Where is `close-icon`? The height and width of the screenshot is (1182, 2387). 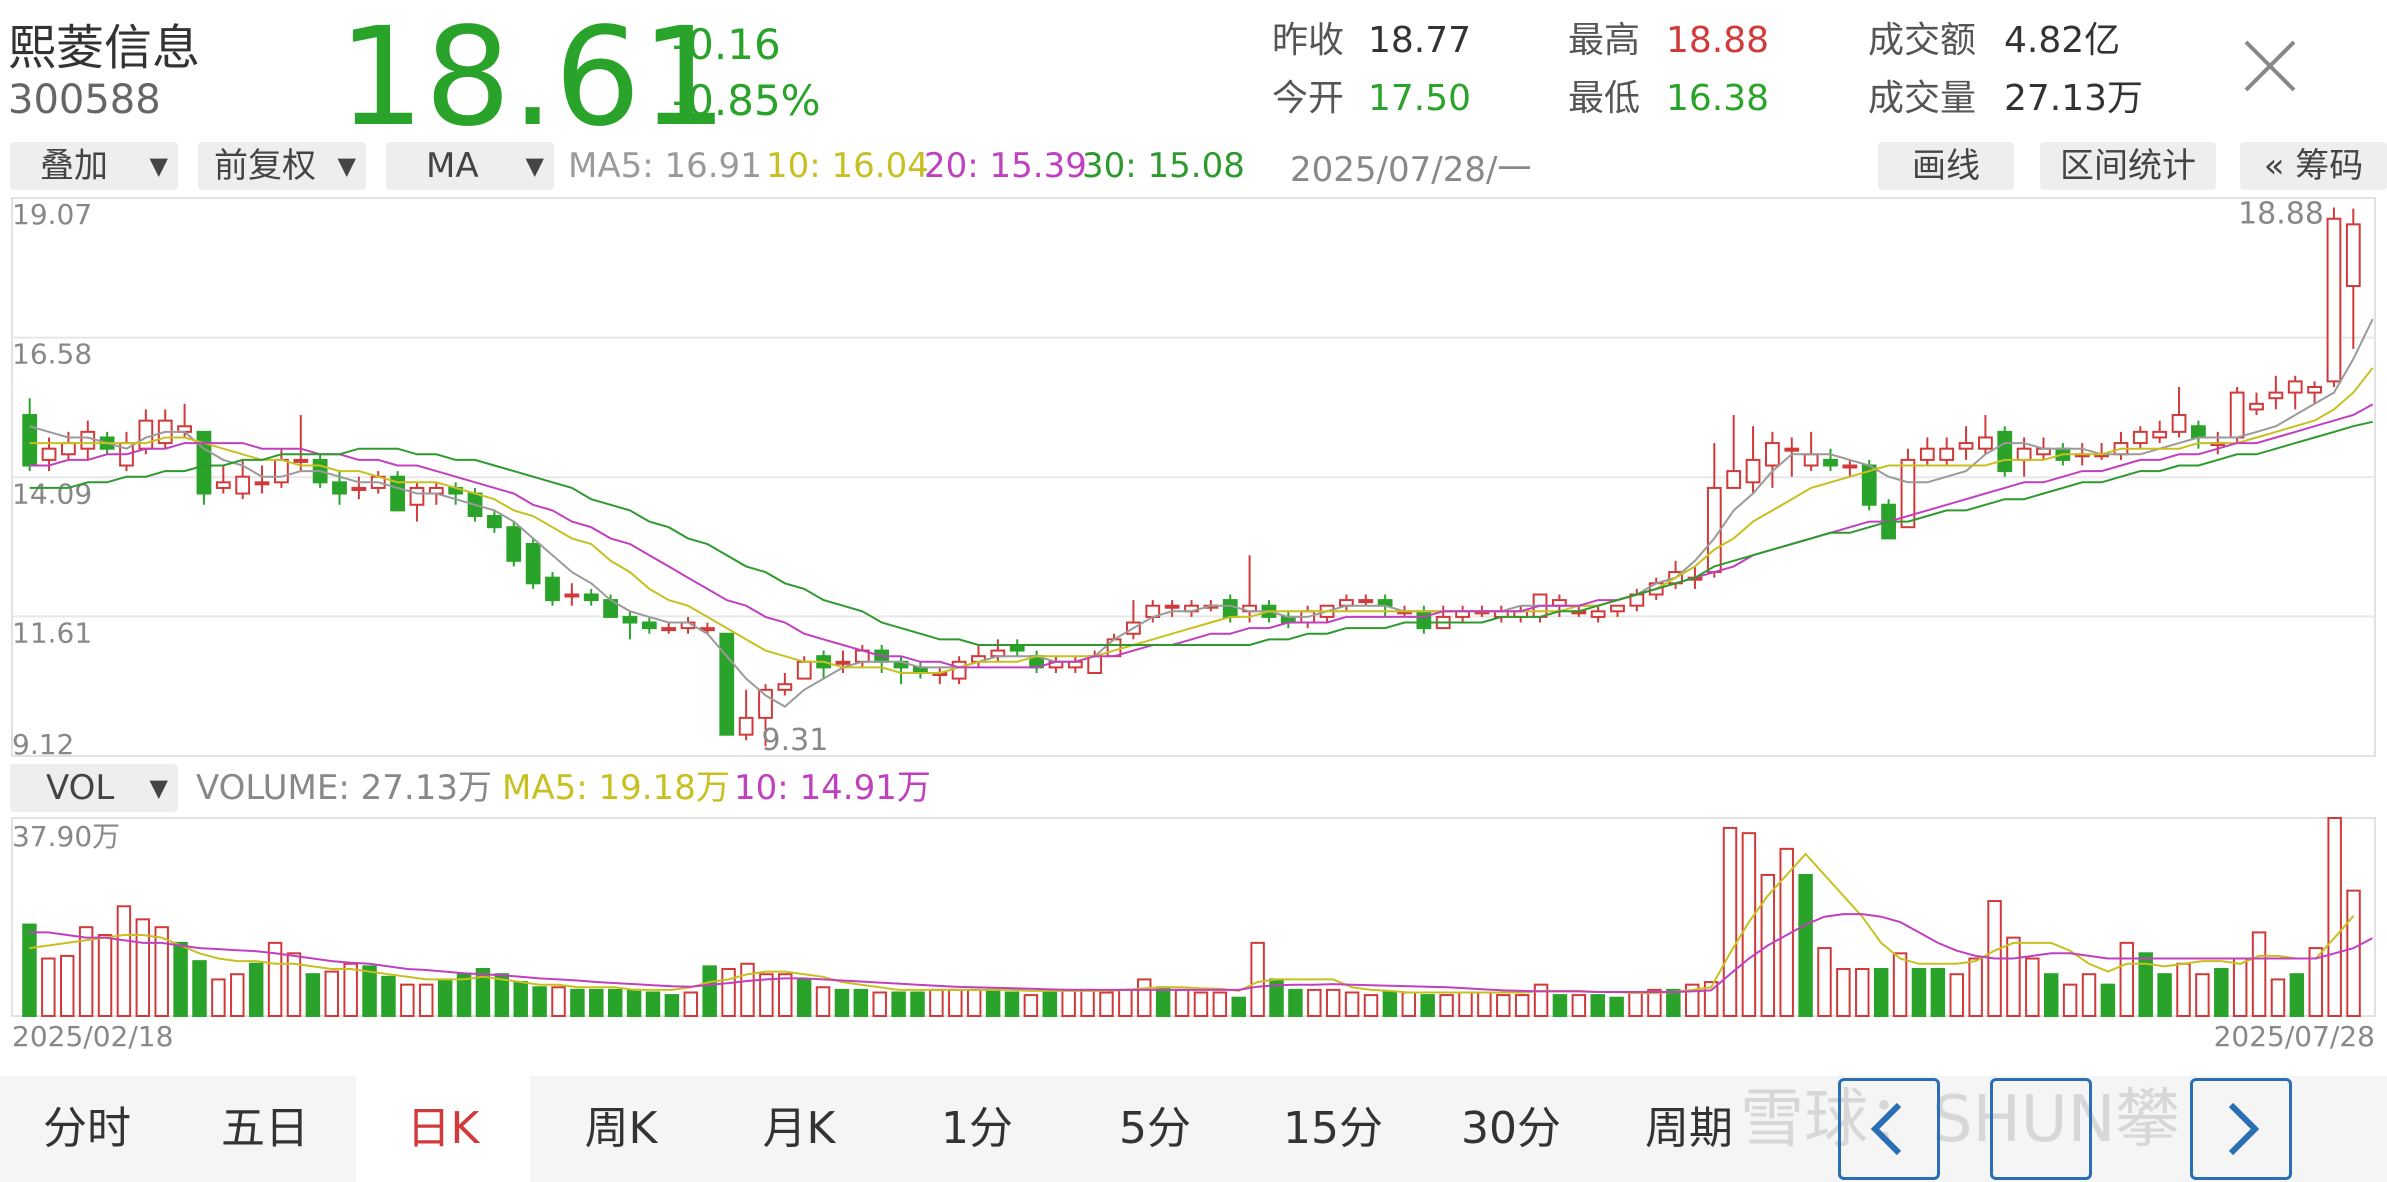
close-icon is located at coordinates (2270, 66).